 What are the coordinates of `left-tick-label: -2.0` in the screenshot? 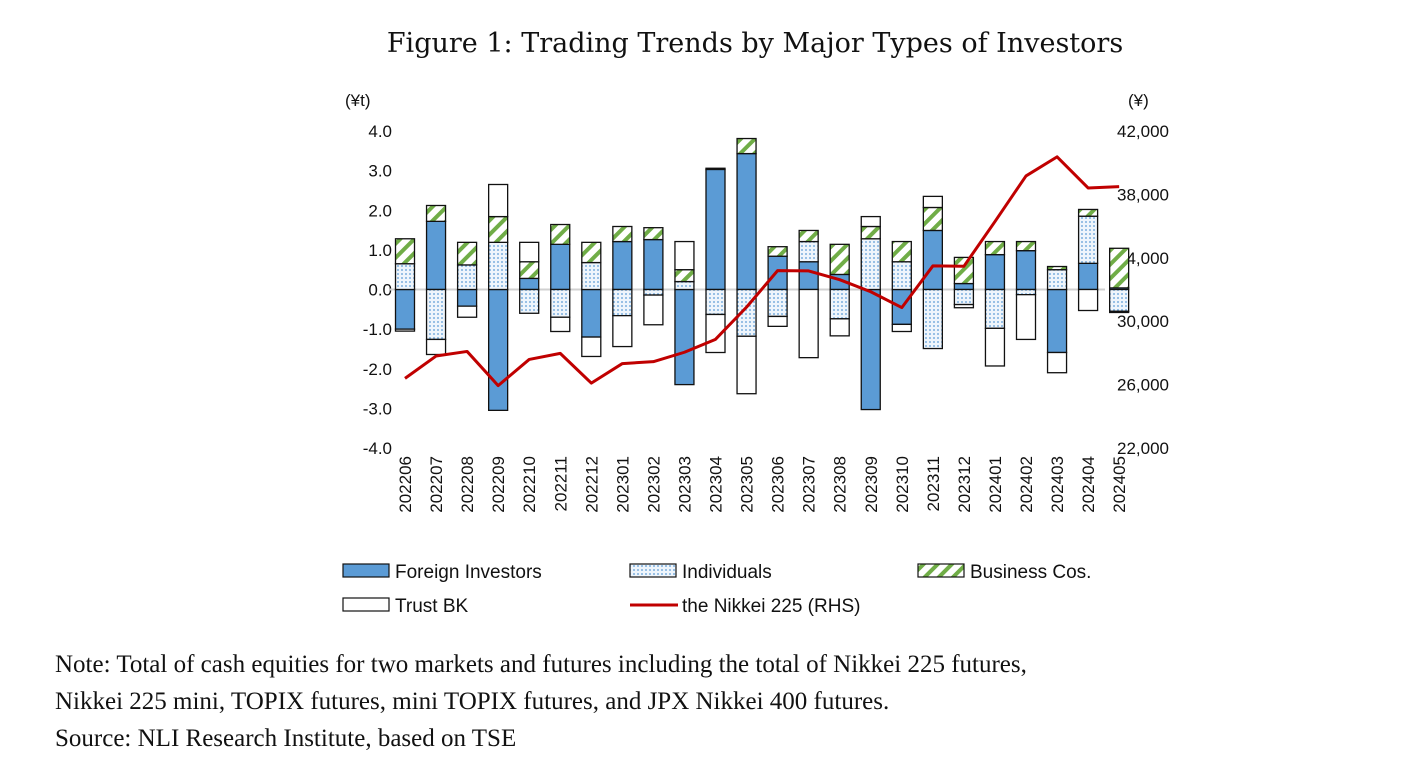 It's located at (377, 369).